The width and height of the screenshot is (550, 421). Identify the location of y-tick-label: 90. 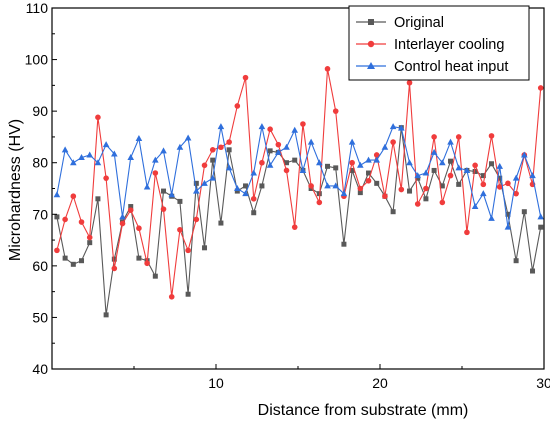
(40, 111).